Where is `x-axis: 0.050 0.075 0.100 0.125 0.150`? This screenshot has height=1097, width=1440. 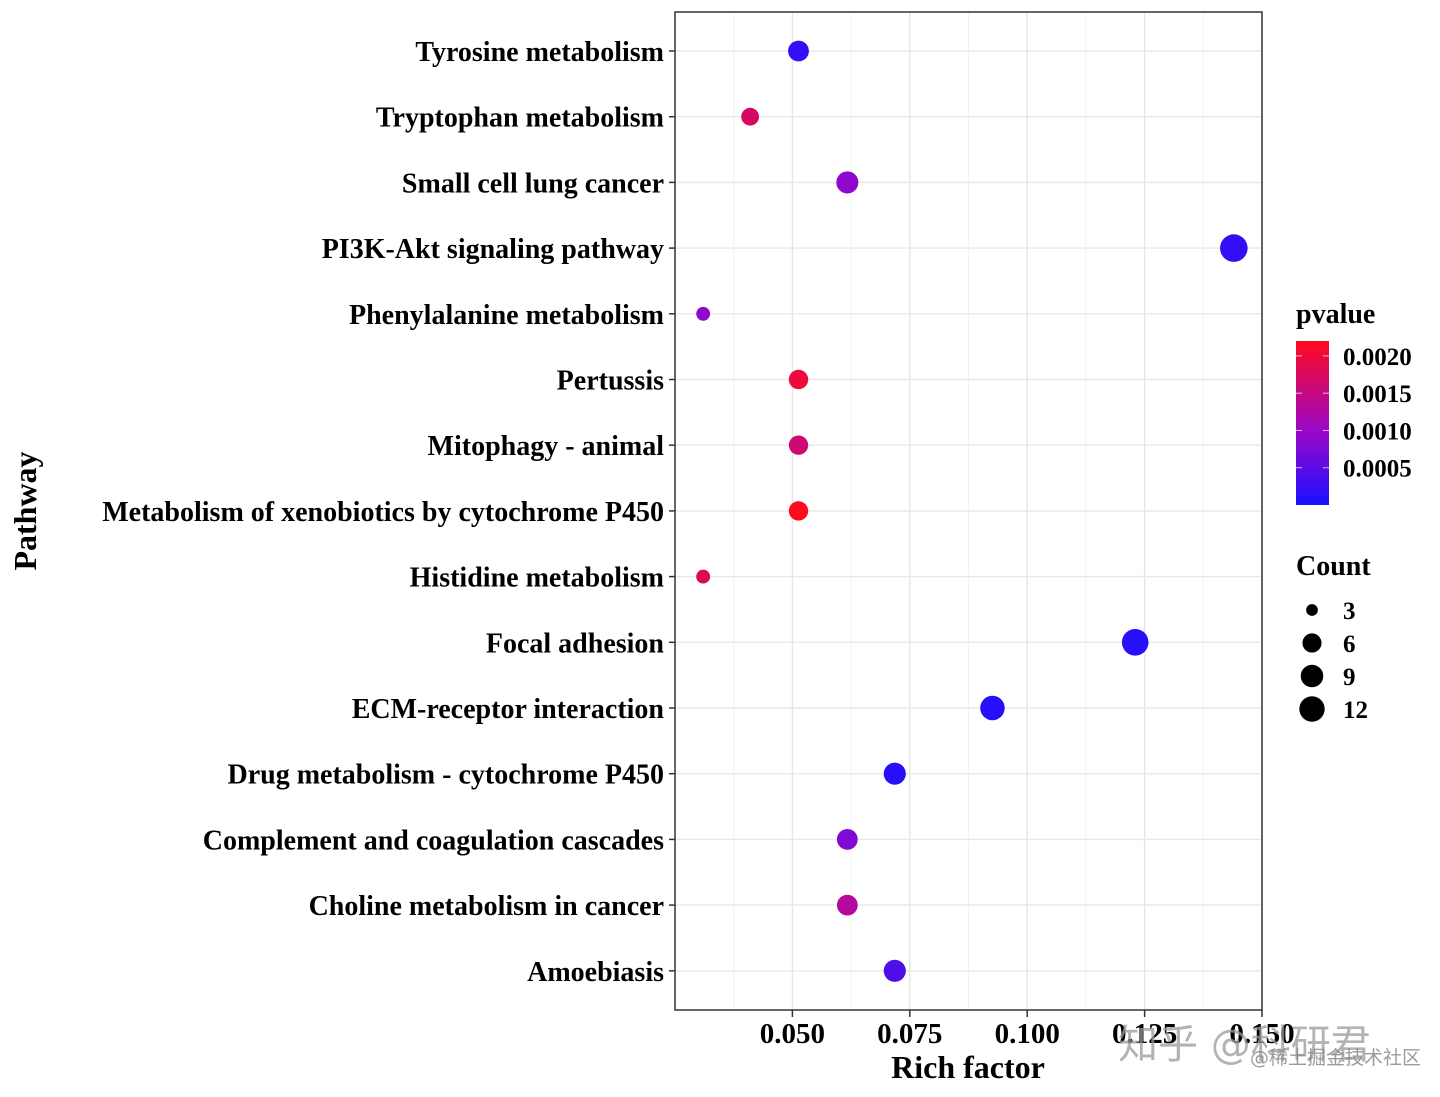
x-axis: 0.050 0.075 0.100 0.125 0.150 is located at coordinates (1027, 1030).